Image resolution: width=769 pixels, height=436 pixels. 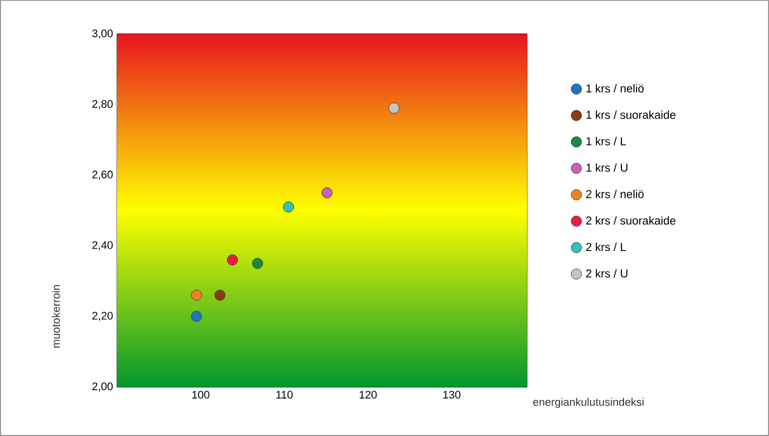 I want to click on x-tick-label: 130, so click(x=451, y=394).